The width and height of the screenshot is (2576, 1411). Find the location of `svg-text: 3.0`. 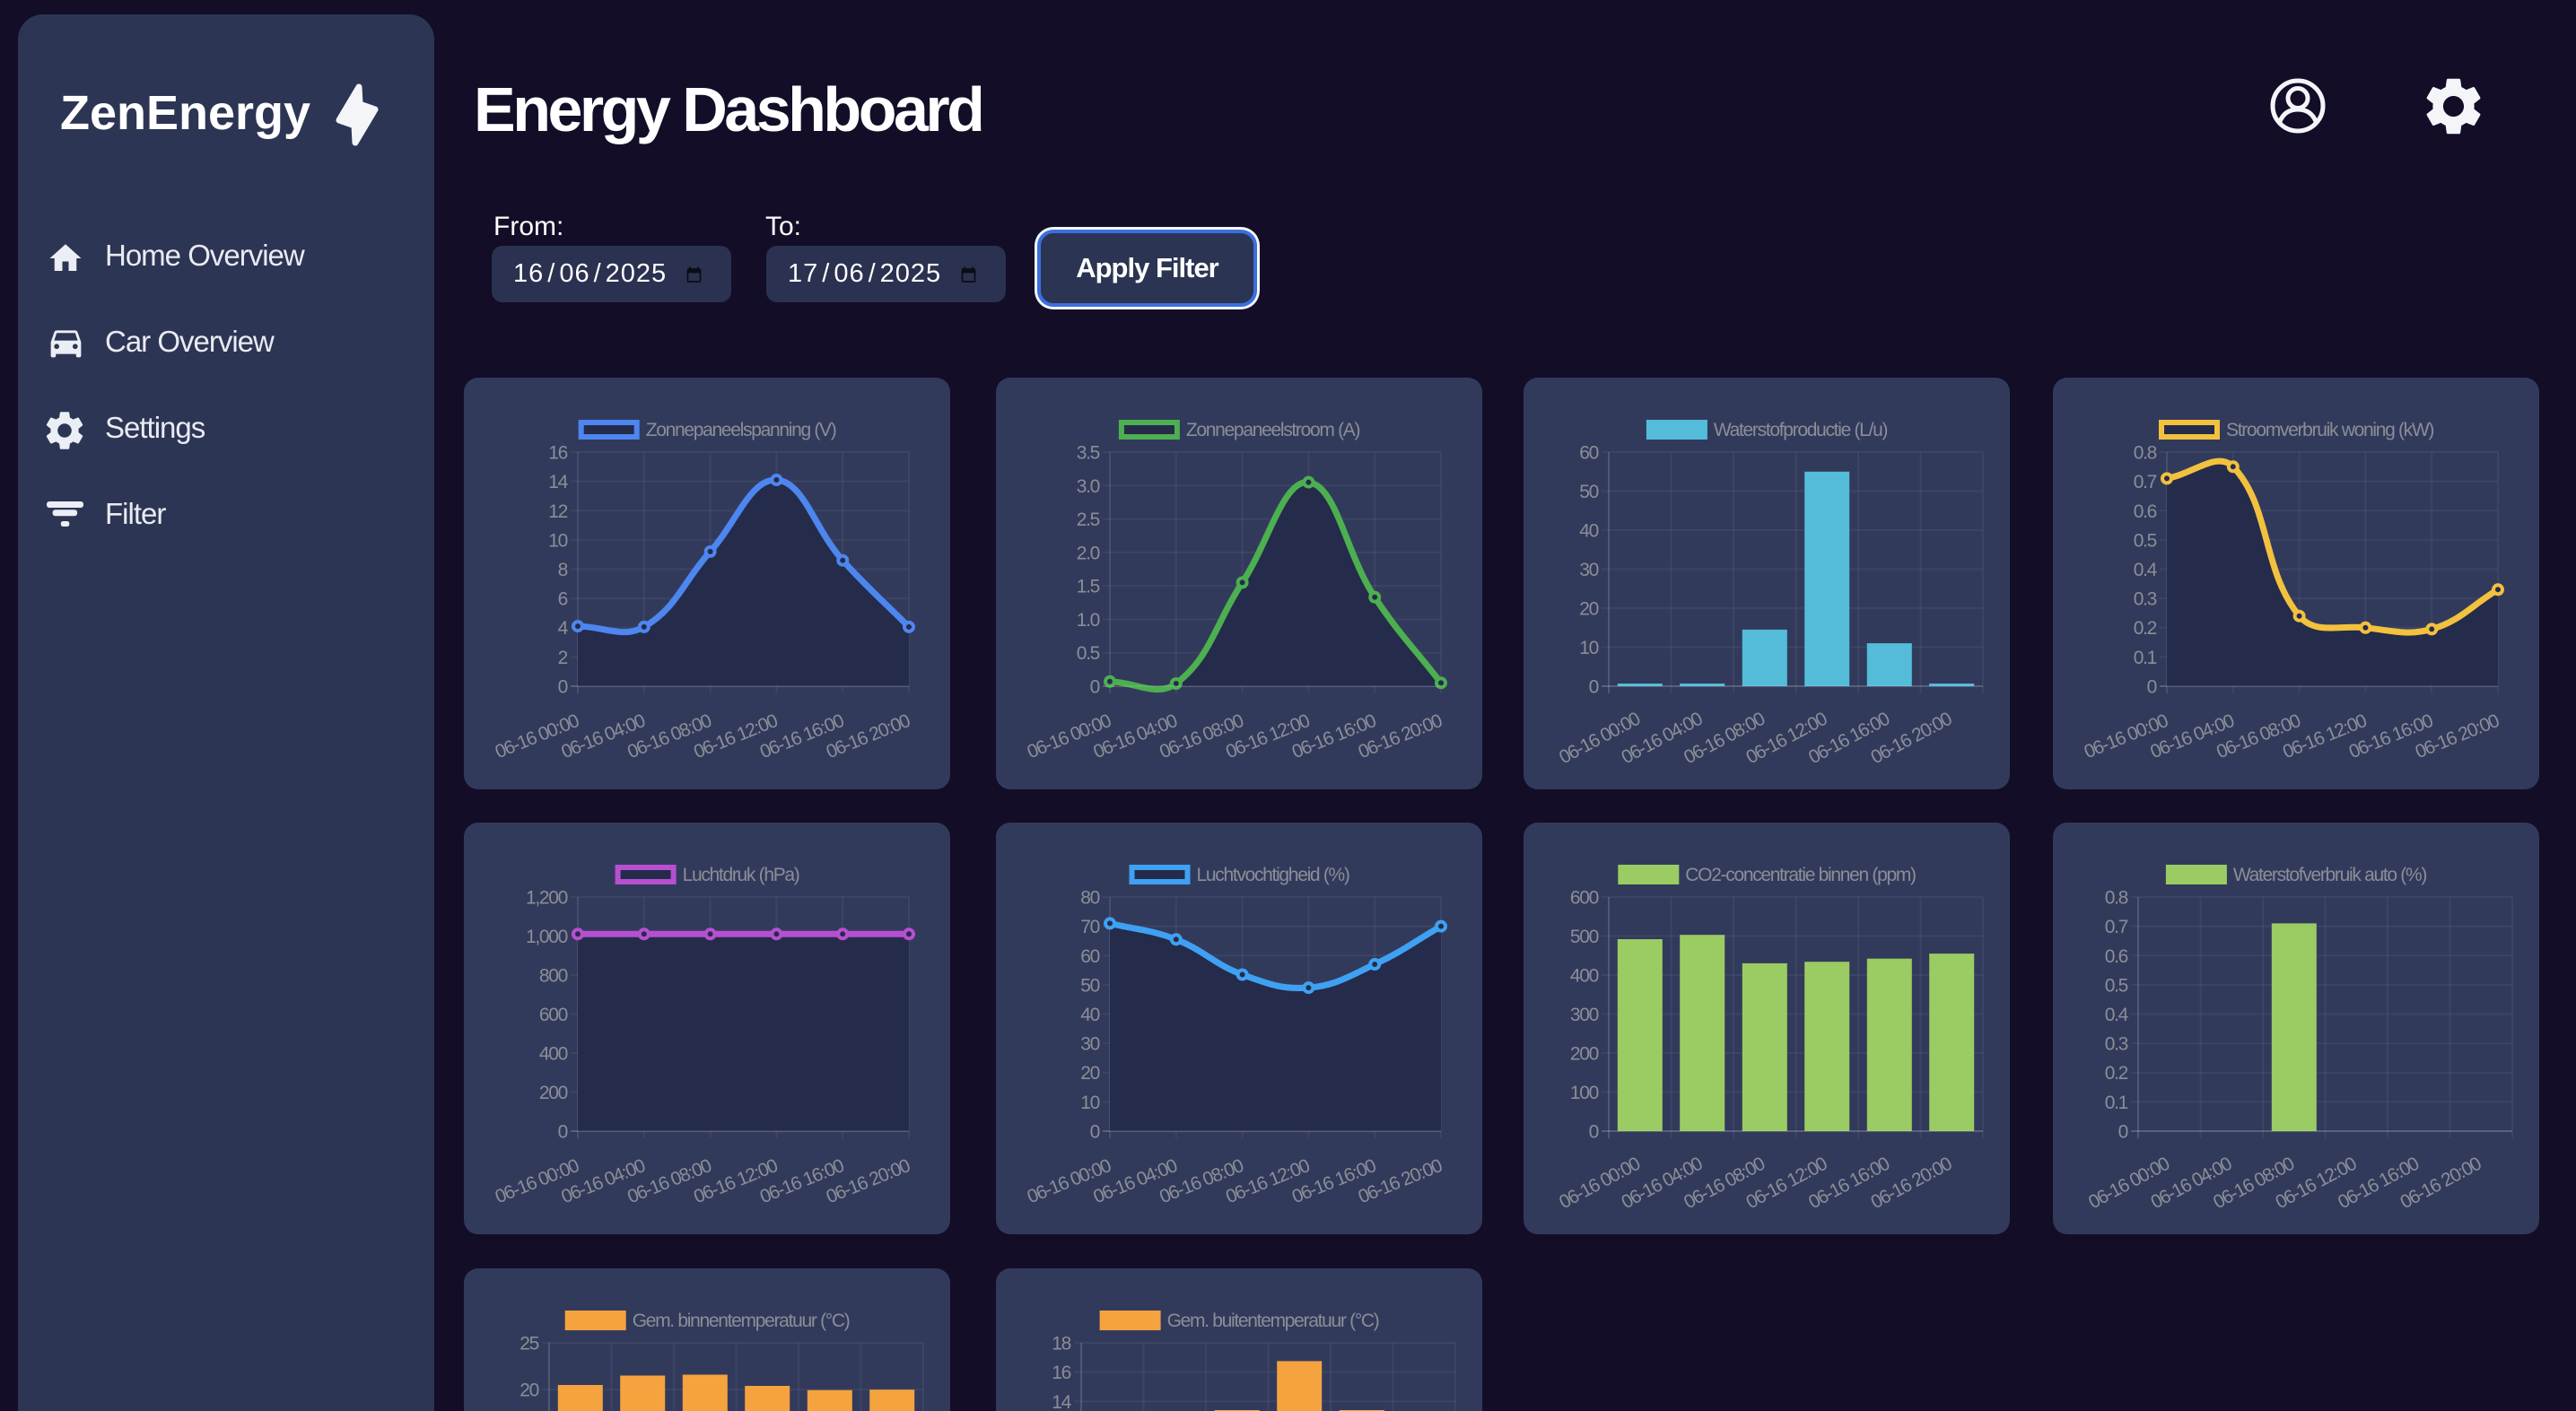

svg-text: 3.0 is located at coordinates (1089, 487).